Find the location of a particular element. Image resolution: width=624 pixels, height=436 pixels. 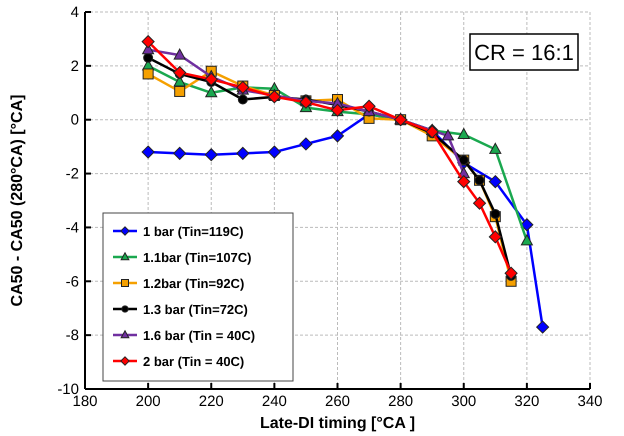

legend-label: 1.3 bar (Tin=72C) is located at coordinates (195, 309).